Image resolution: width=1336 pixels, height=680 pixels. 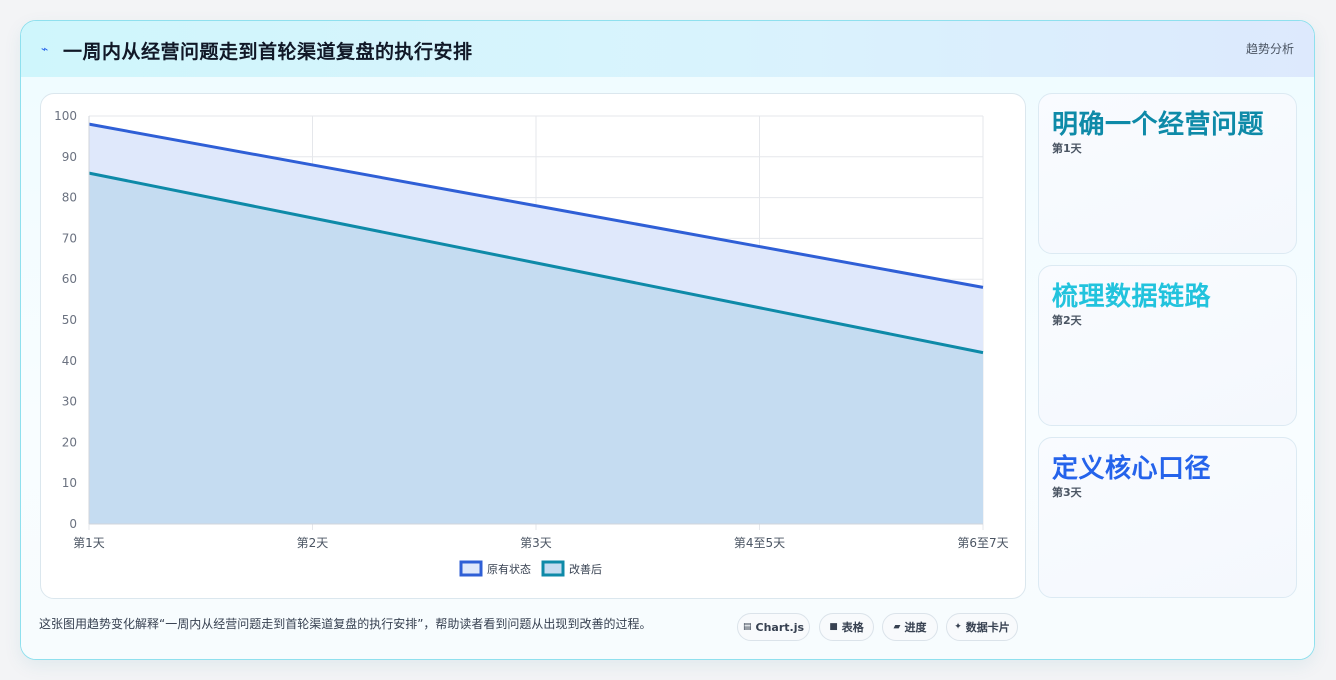 What do you see at coordinates (1158, 125) in the screenshot?
I see `step-card-title: 明确一个经营问题` at bounding box center [1158, 125].